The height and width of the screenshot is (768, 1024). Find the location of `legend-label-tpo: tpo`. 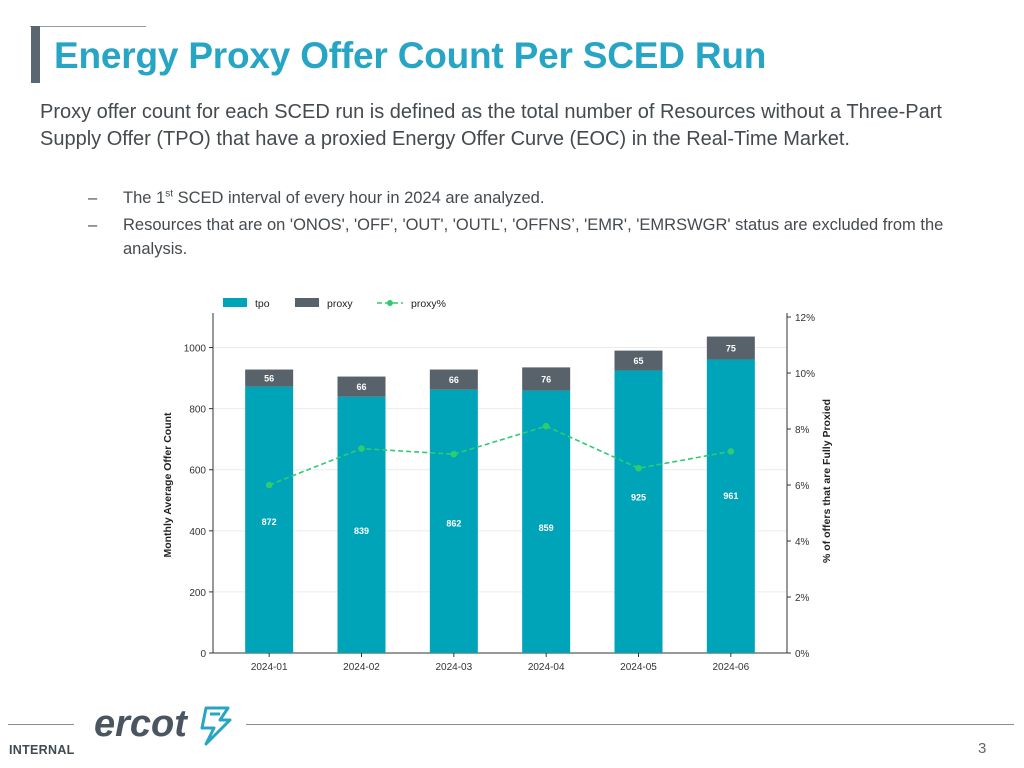

legend-label-tpo: tpo is located at coordinates (262, 304).